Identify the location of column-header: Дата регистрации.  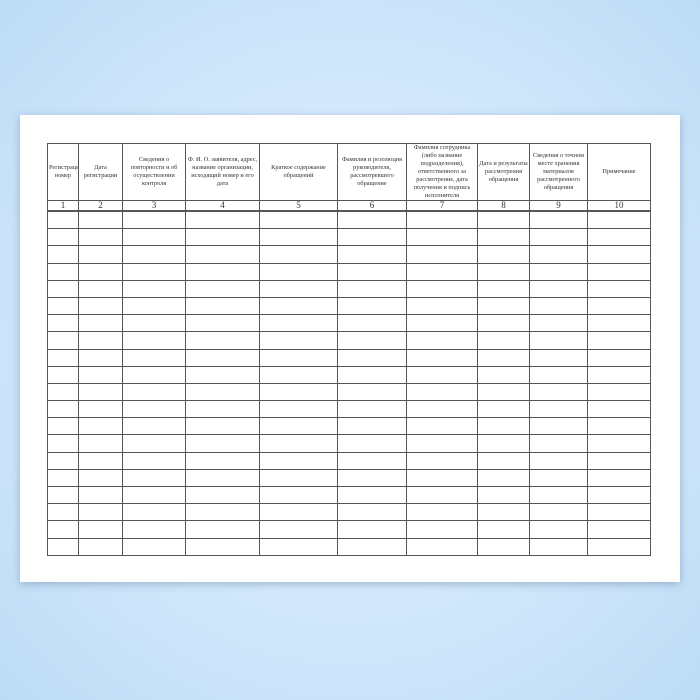
(100, 172).